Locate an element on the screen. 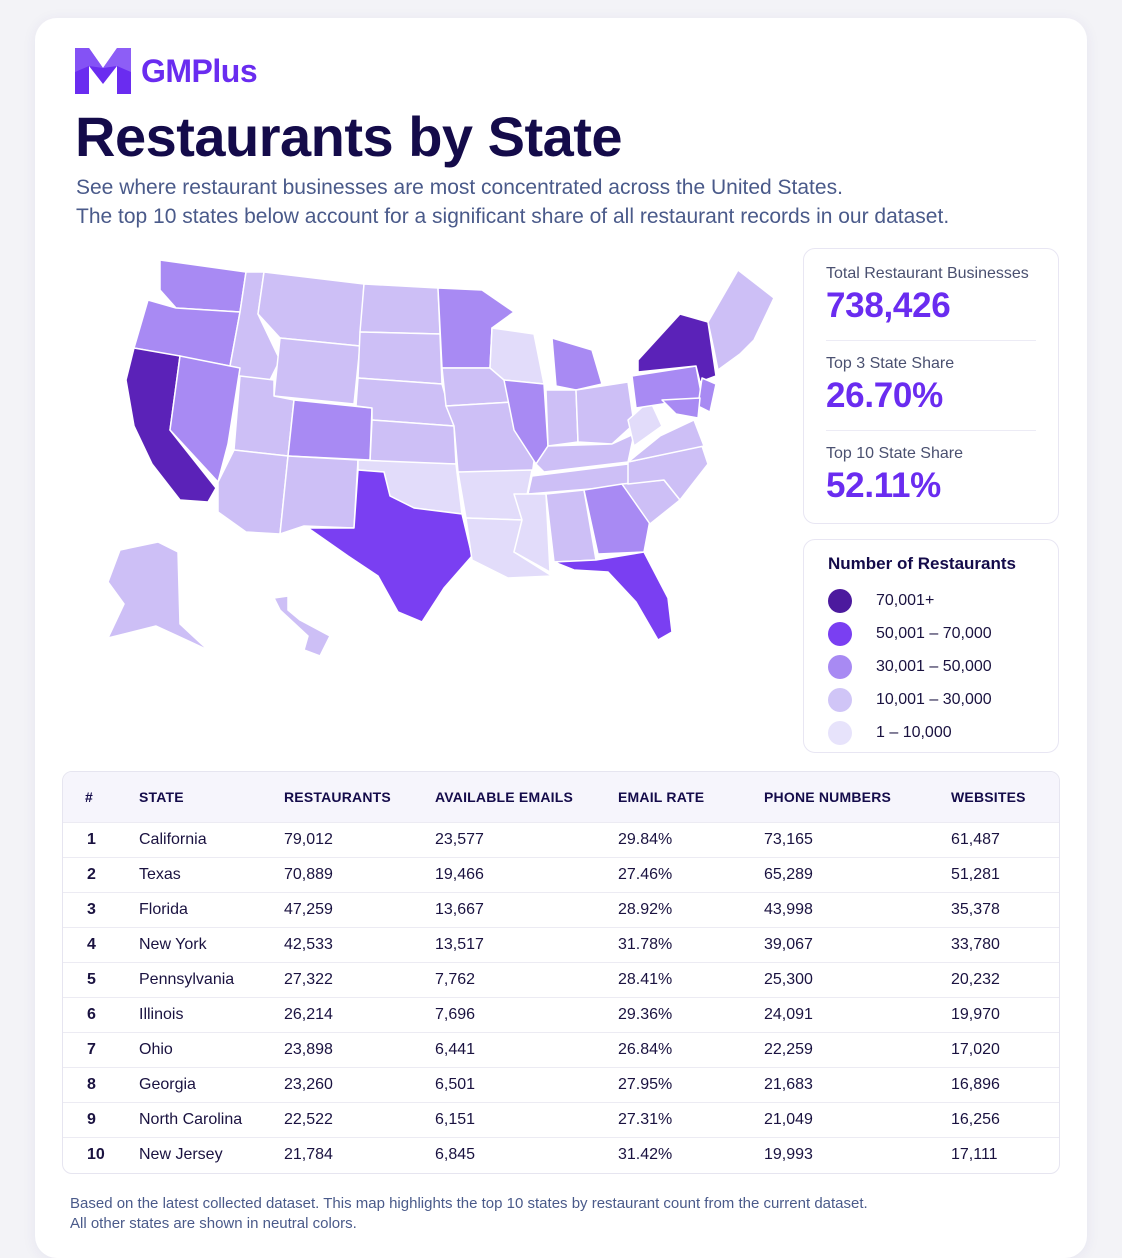  cell-available-emails: 7,762 is located at coordinates (455, 979).